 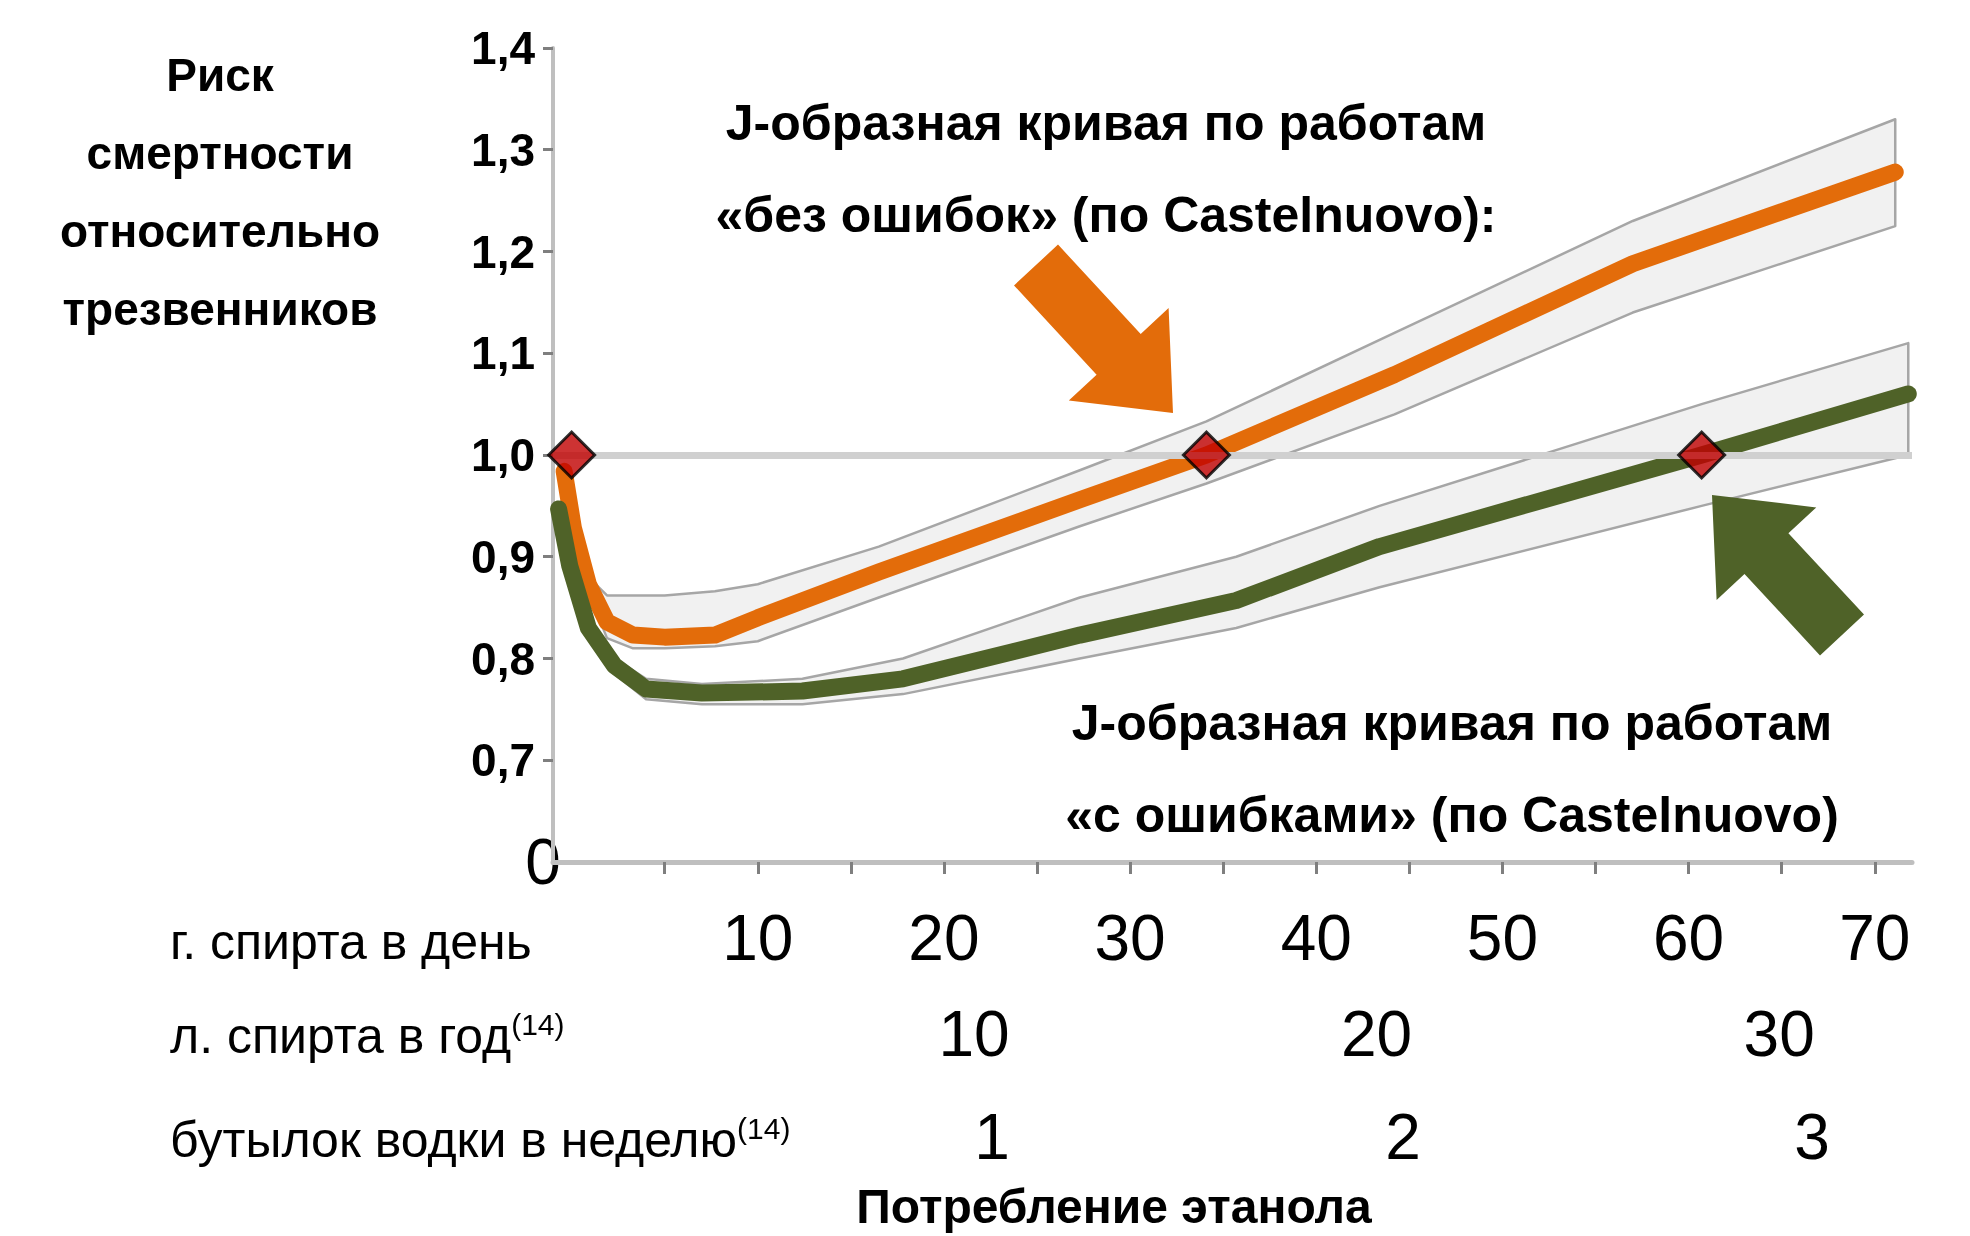 What do you see at coordinates (1130, 938) in the screenshot?
I see `x-tick-label: 30` at bounding box center [1130, 938].